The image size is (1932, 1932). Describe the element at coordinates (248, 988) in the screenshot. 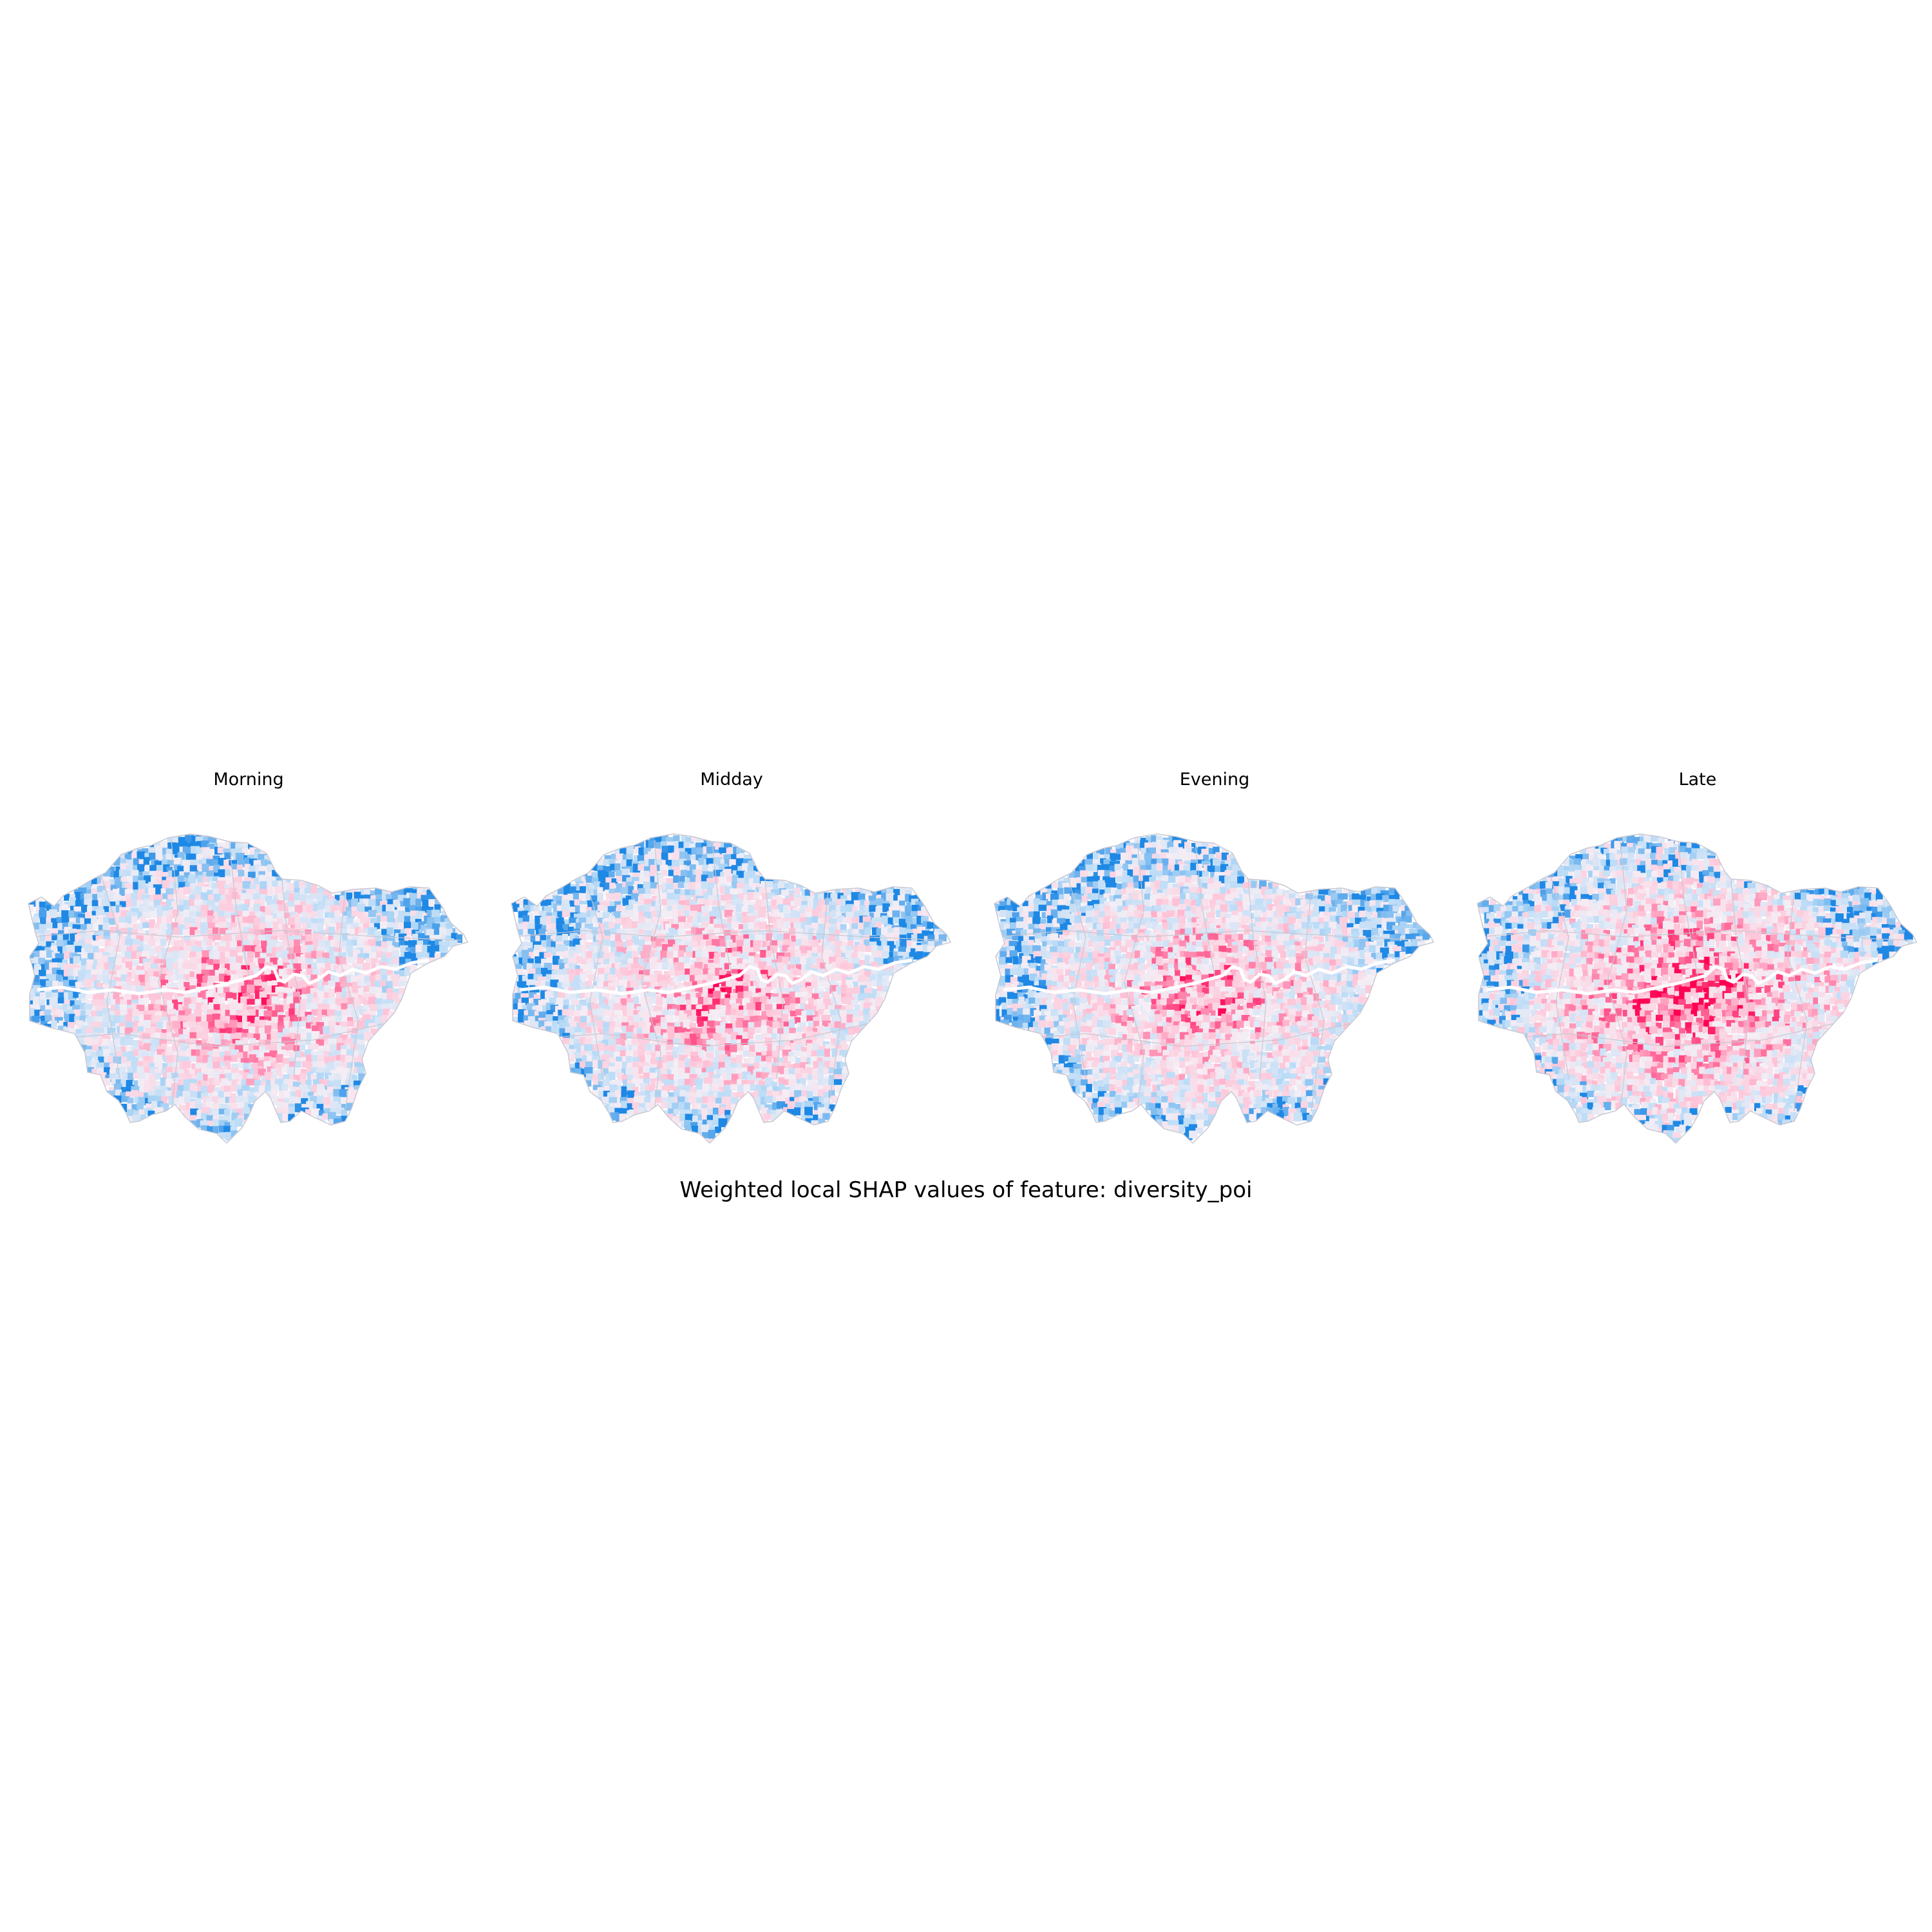

I see `london-outline` at that location.